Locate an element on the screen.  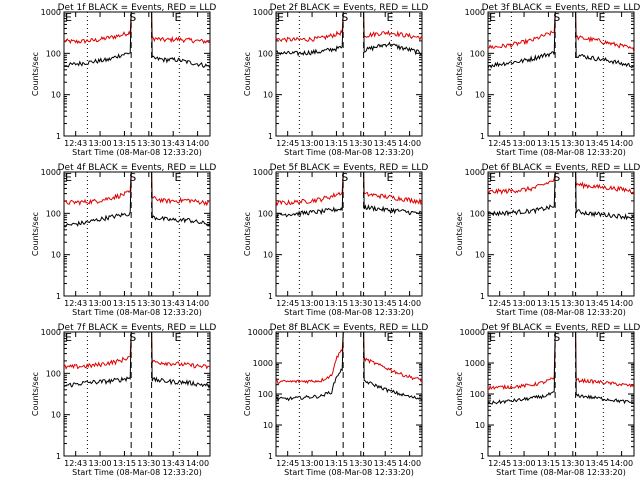
panel-title: Det 4f BLACK = Events, RED = LLD is located at coordinates (137, 168).